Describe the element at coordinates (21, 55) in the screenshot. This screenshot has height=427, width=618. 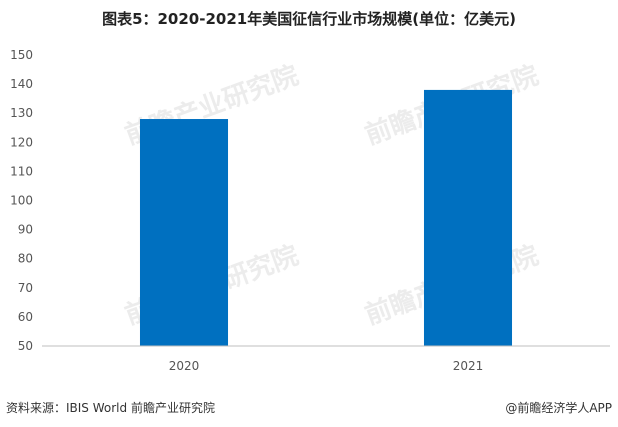
I see `y-tick-label: 150` at that location.